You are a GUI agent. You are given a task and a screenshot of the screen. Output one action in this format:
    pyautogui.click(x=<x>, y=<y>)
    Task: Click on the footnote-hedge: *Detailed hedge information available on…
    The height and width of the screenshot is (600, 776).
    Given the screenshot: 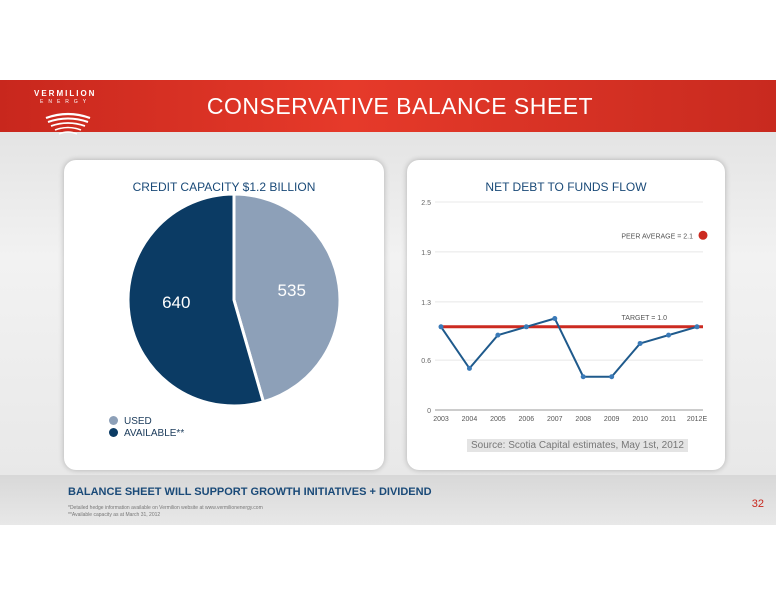 What is the action you would take?
    pyautogui.click(x=165, y=508)
    